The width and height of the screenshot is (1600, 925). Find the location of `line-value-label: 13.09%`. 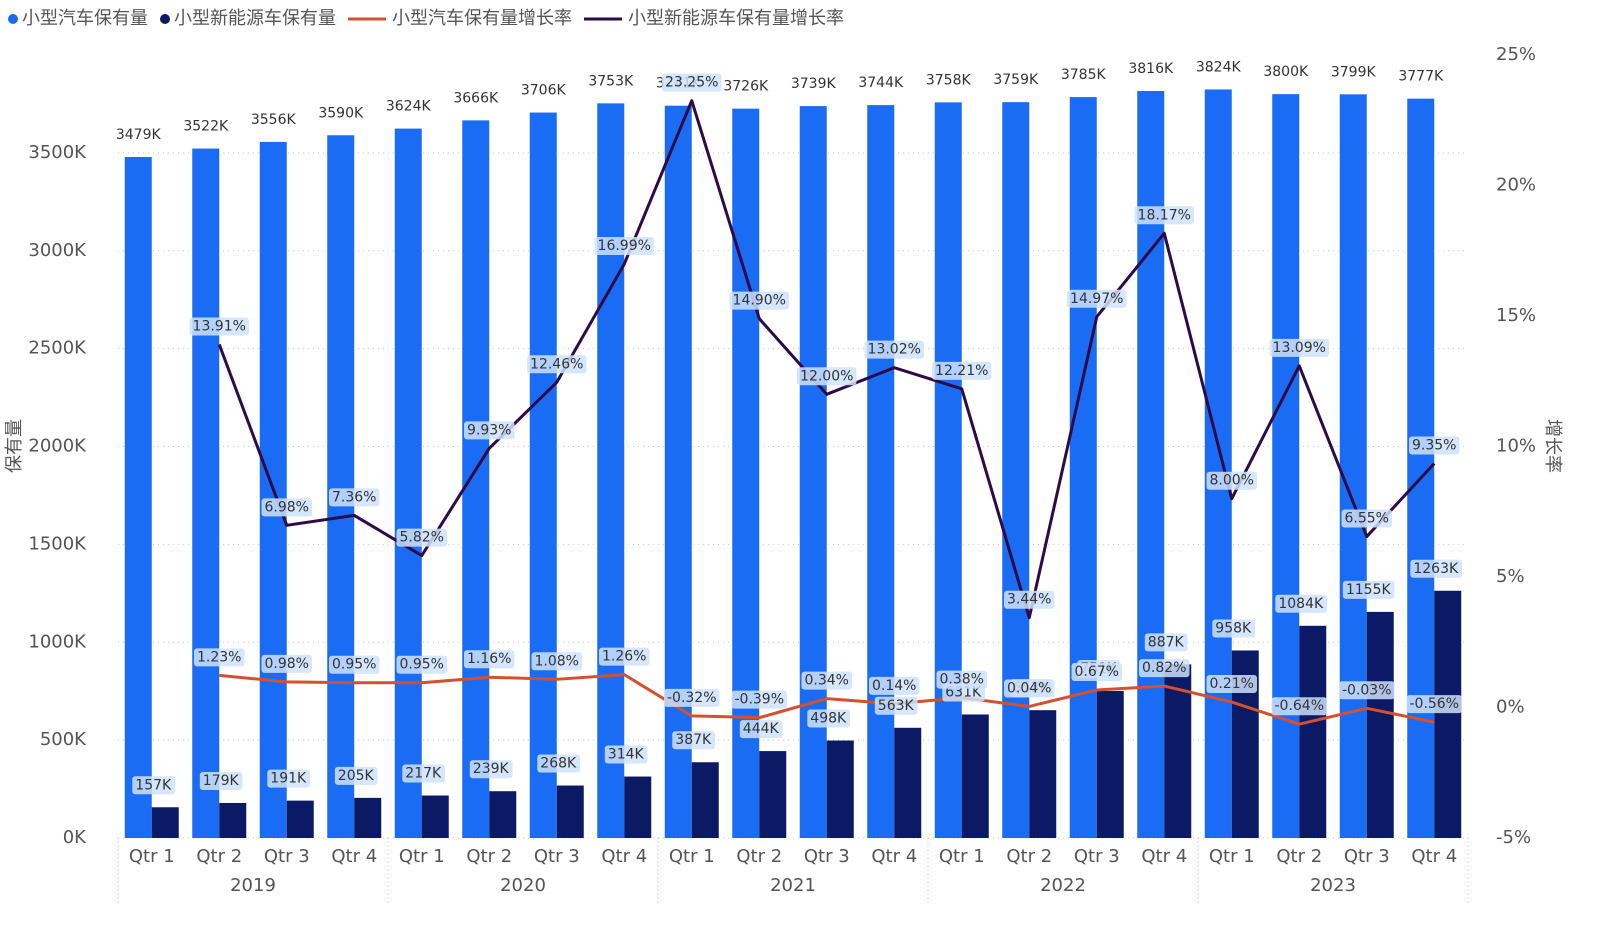

line-value-label: 13.09% is located at coordinates (1299, 348).